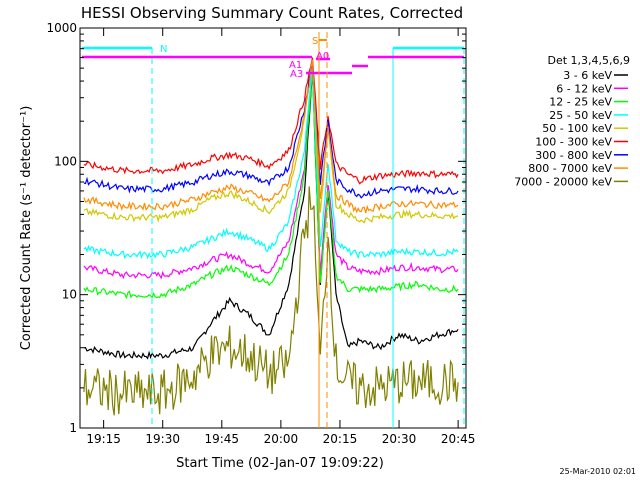 Image resolution: width=640 pixels, height=480 pixels. Describe the element at coordinates (588, 60) in the screenshot. I see `legend-title: Det 1,3,4,5,6,9` at that location.